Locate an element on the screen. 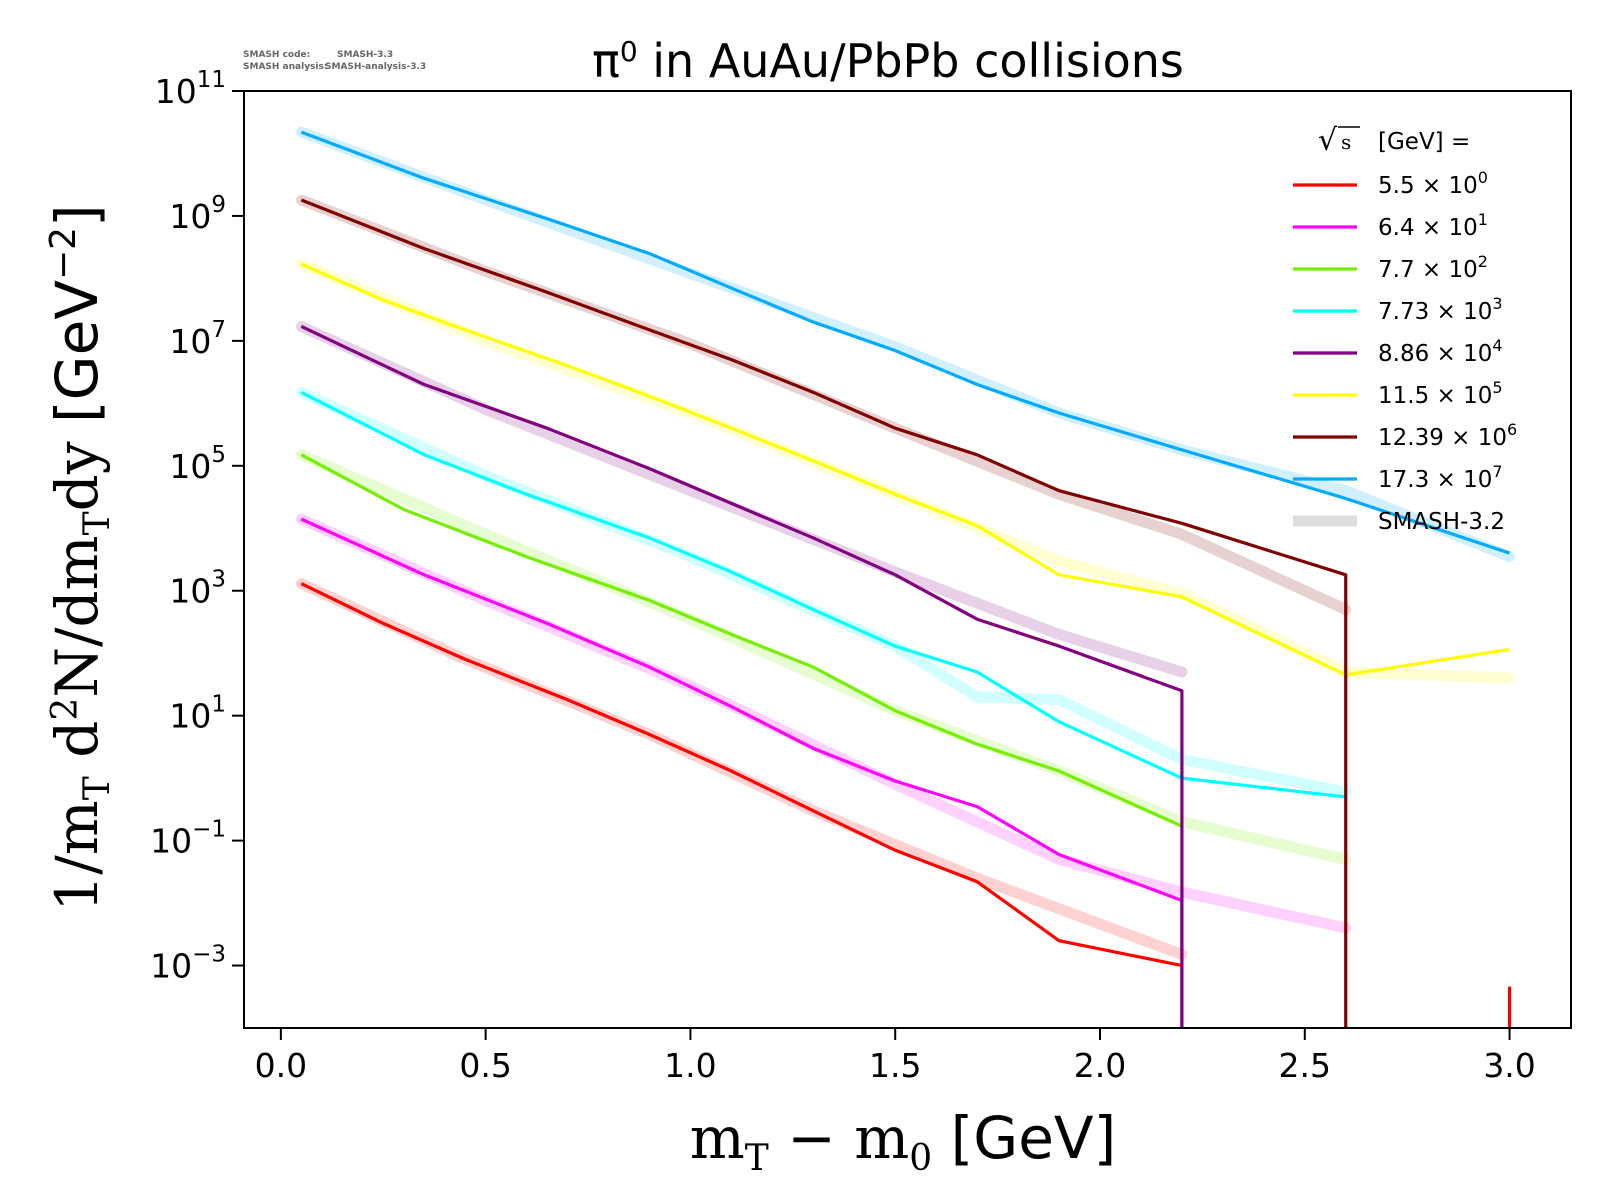 This screenshot has width=1600, height=1200. legend-label: 6.4 × 10¹ is located at coordinates (1433, 225).